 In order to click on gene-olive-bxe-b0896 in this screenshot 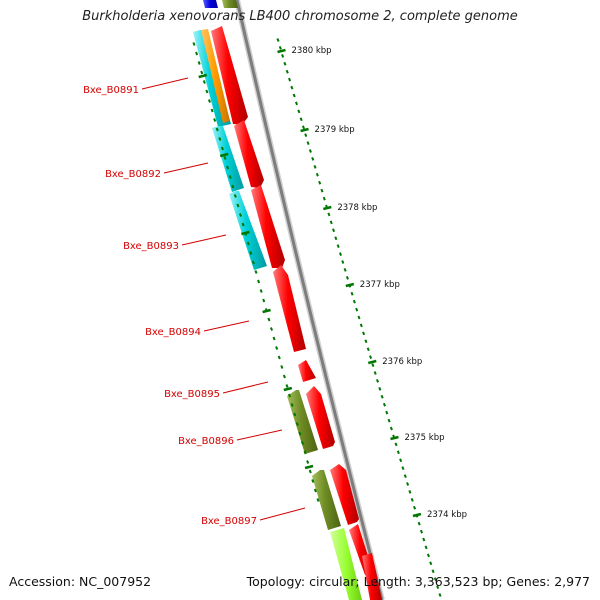, I will do `click(302, 422)`.